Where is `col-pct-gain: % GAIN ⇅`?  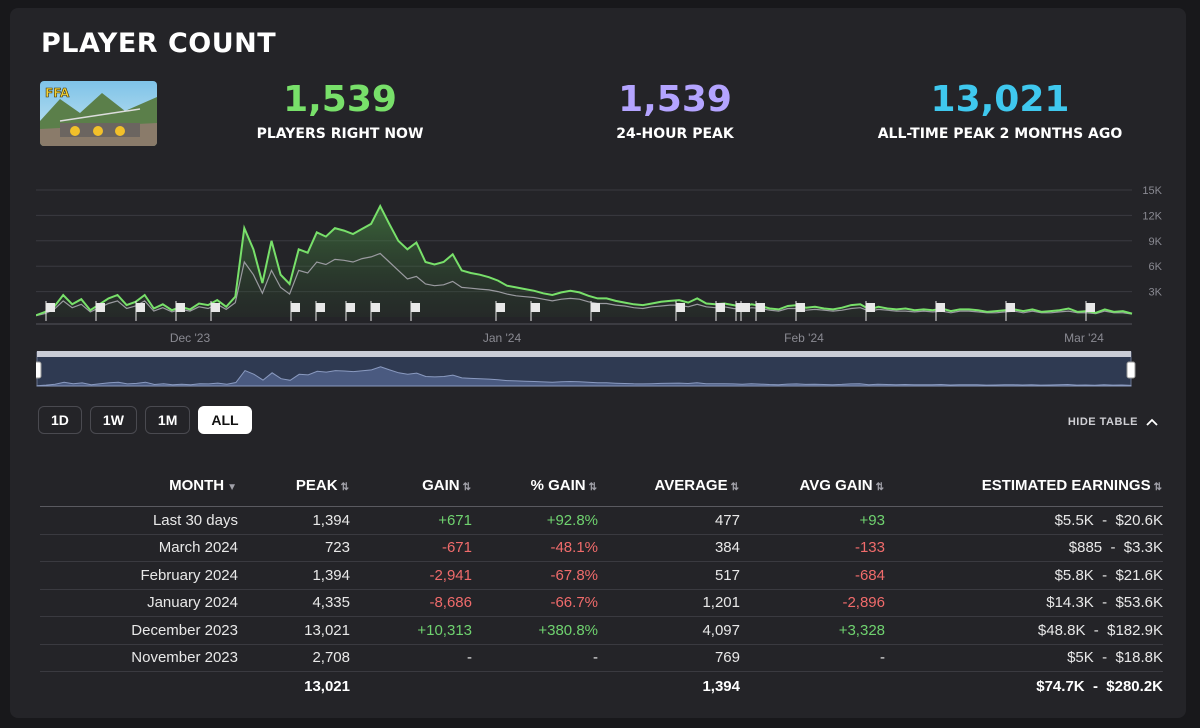
col-pct-gain: % GAIN ⇅ is located at coordinates (535, 485).